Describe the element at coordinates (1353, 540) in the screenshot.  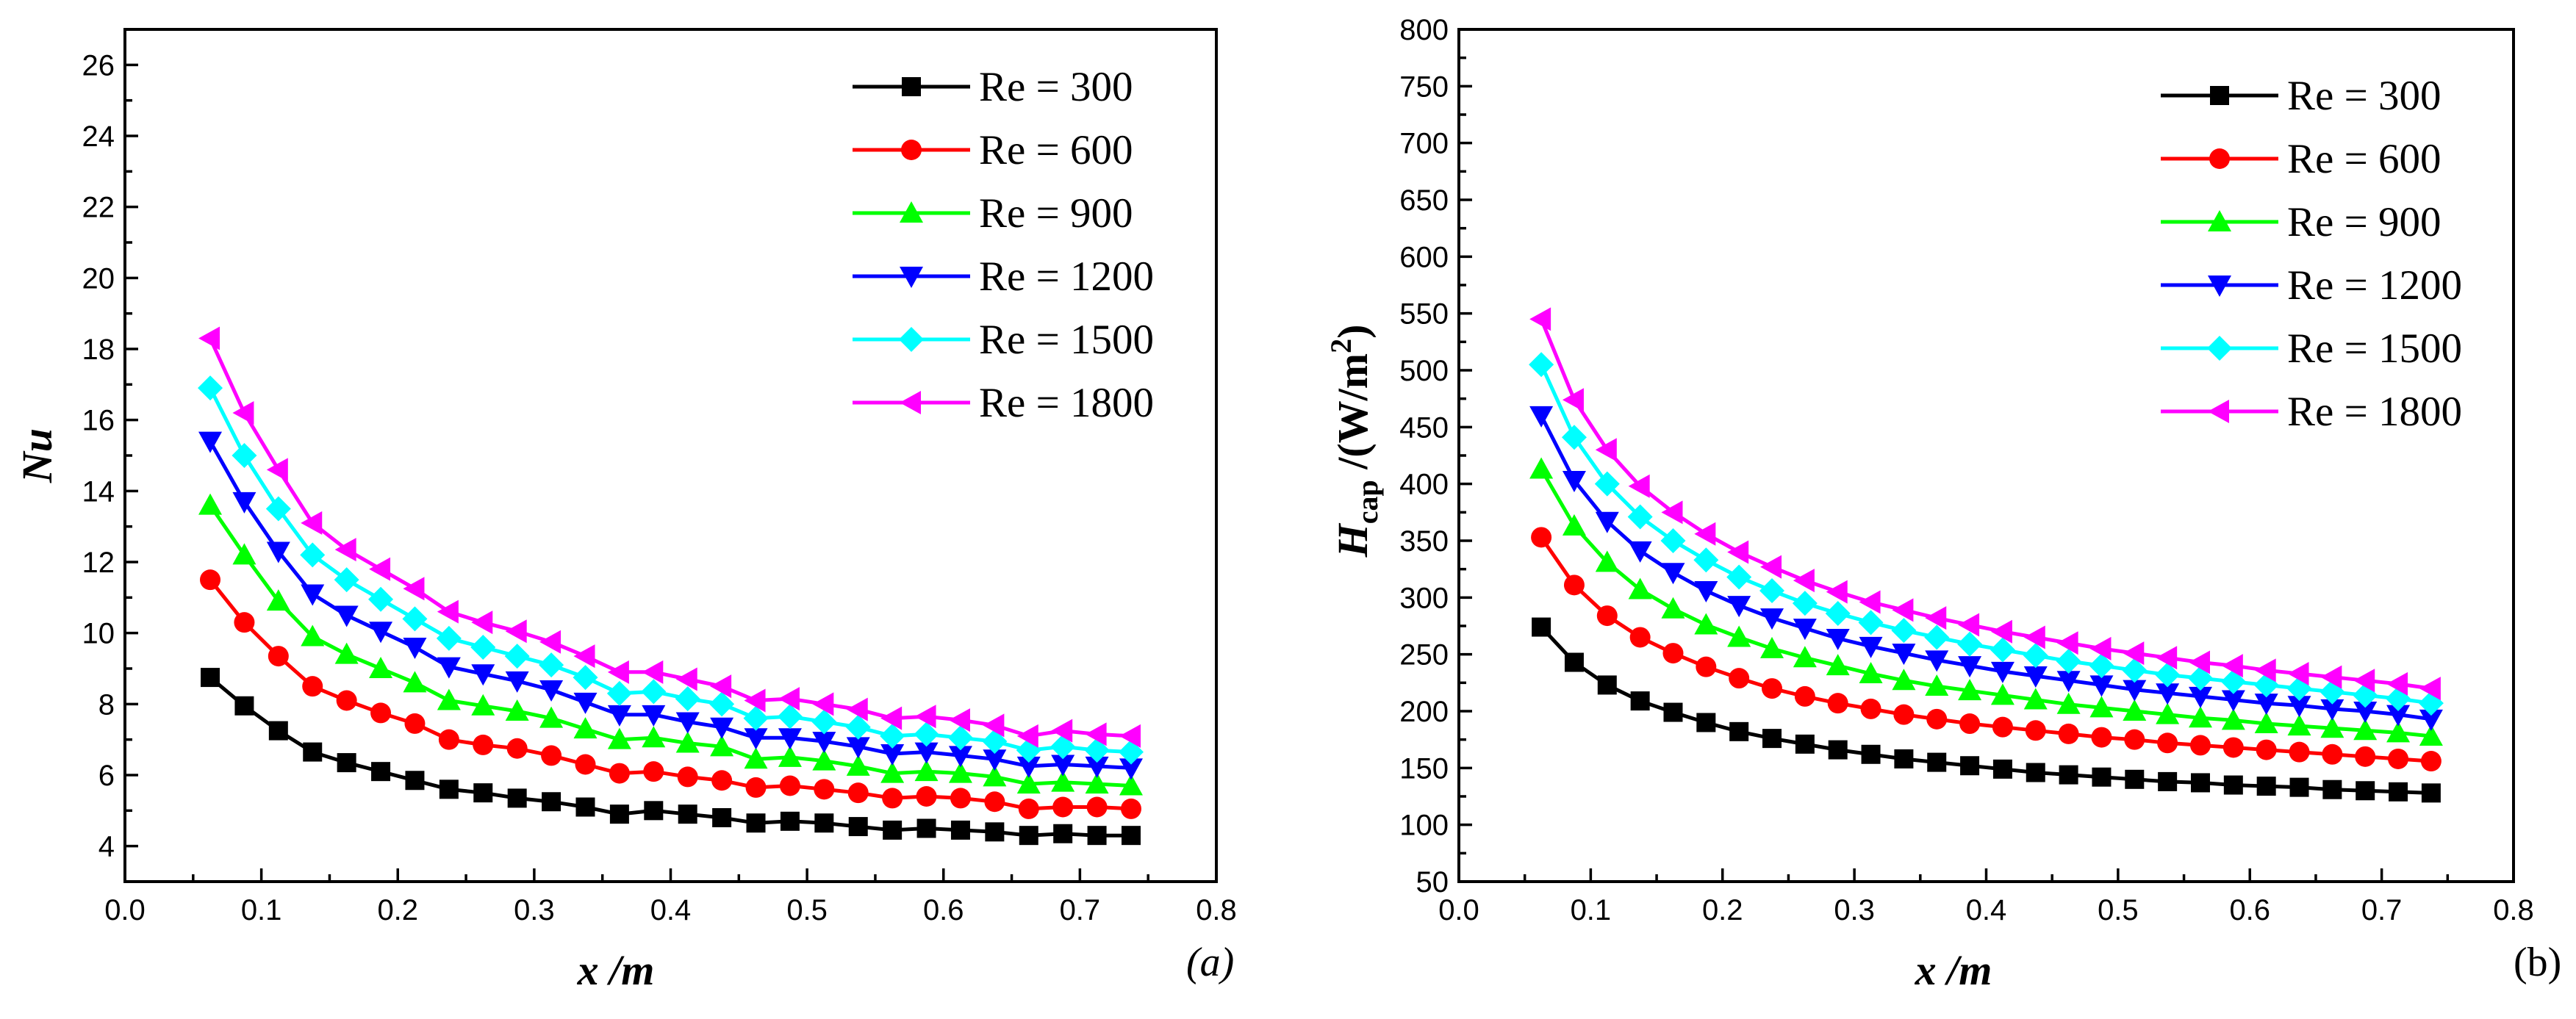
I see `panel-b-y-axis-title-main: H` at that location.